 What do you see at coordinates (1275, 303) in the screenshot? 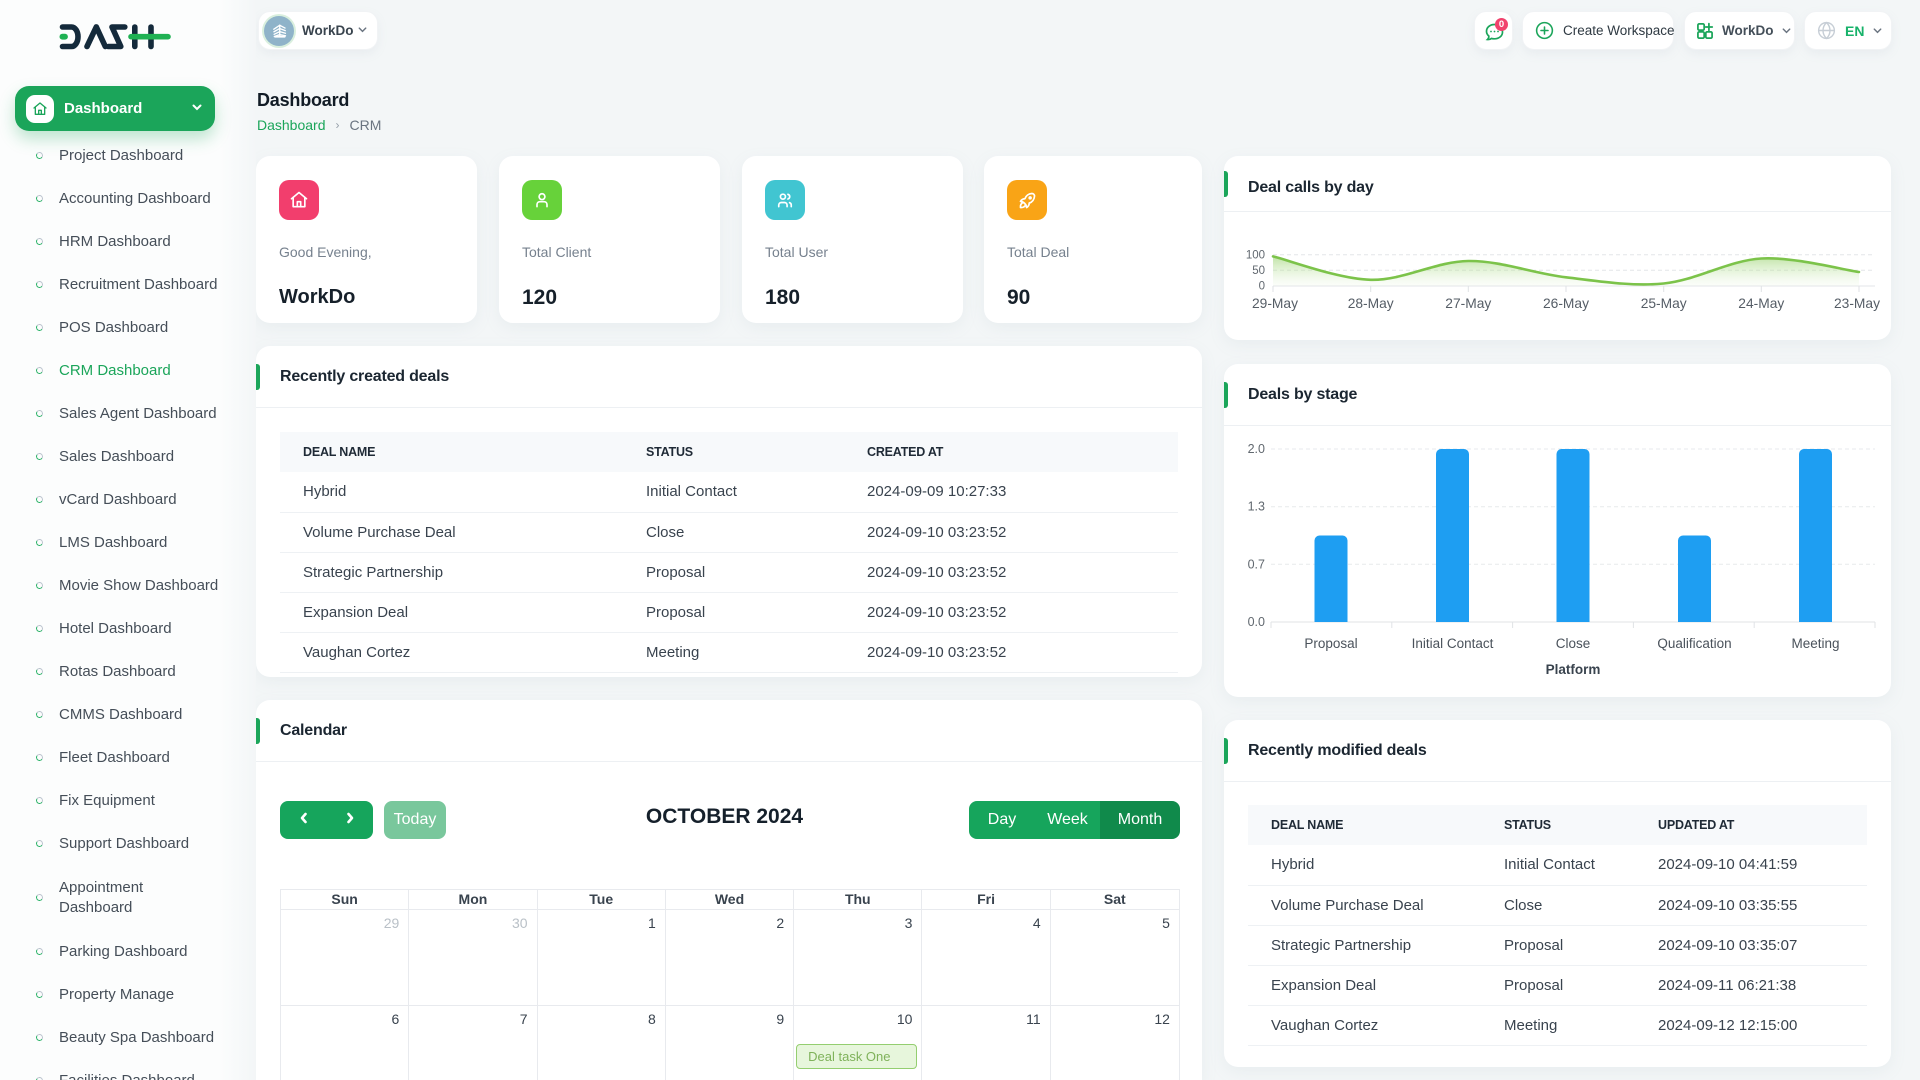
I see `svg-text: 29-May` at bounding box center [1275, 303].